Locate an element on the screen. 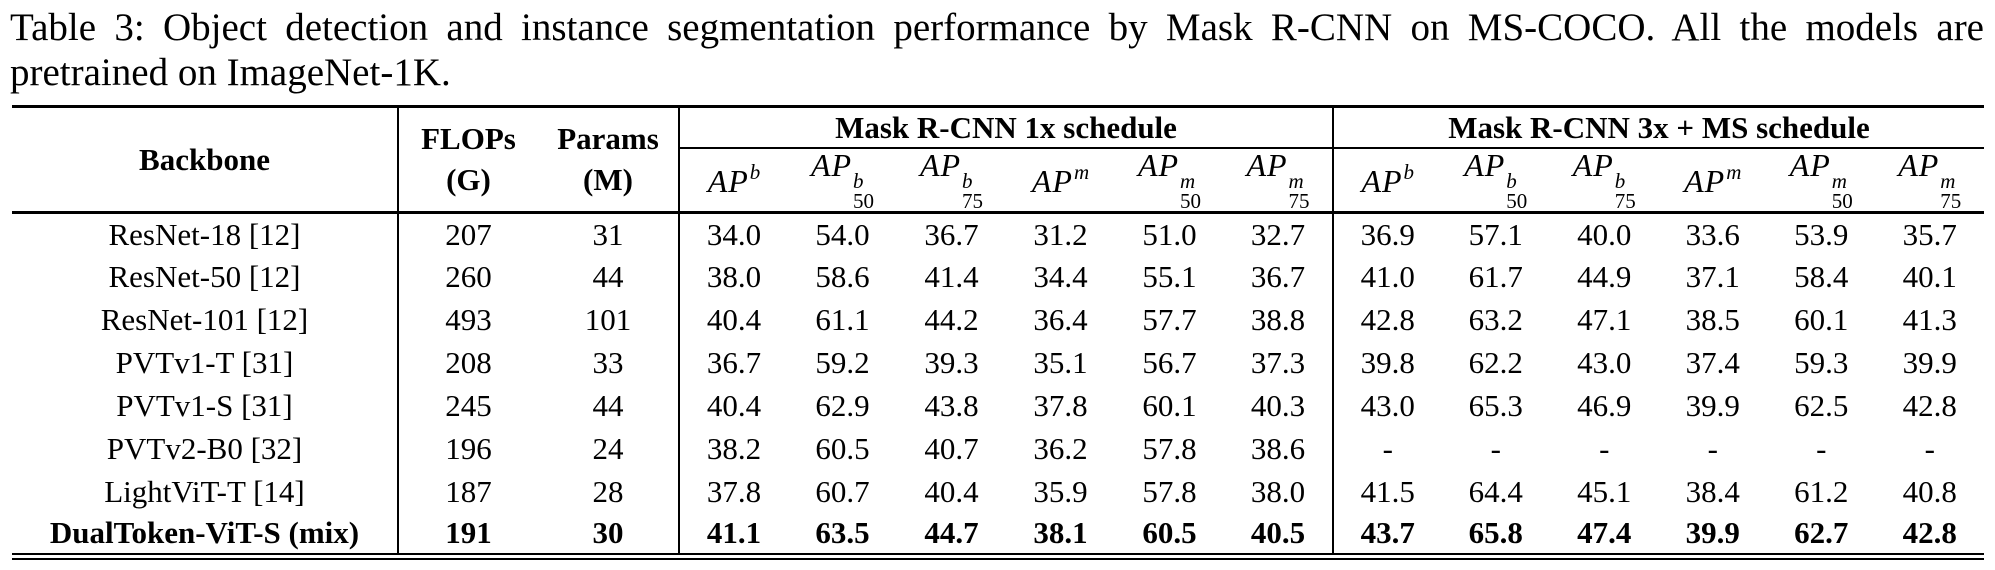 This screenshot has width=1995, height=570. metric-col-header-1x-6: AP m 75 is located at coordinates (1279, 180).